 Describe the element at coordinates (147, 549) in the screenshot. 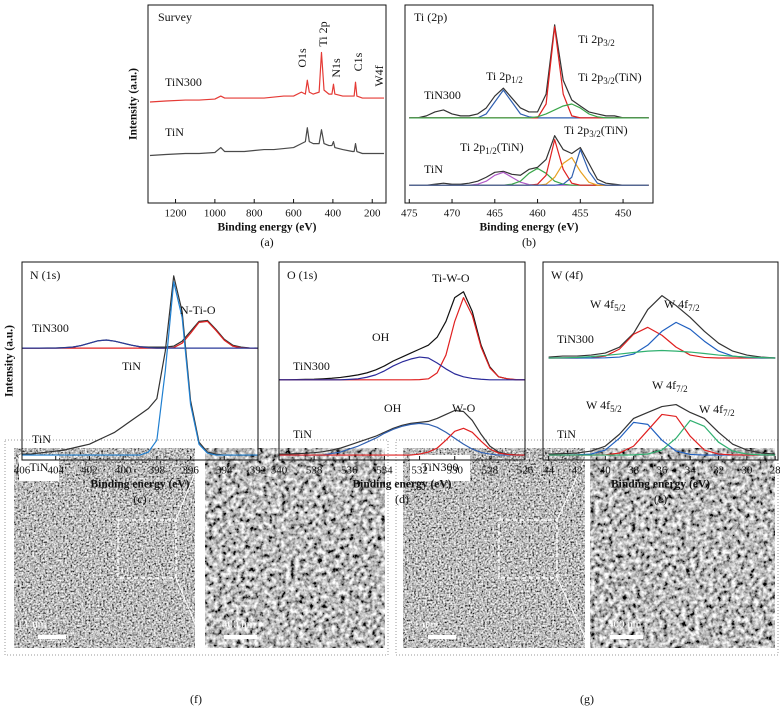

I see `zoom-region` at that location.